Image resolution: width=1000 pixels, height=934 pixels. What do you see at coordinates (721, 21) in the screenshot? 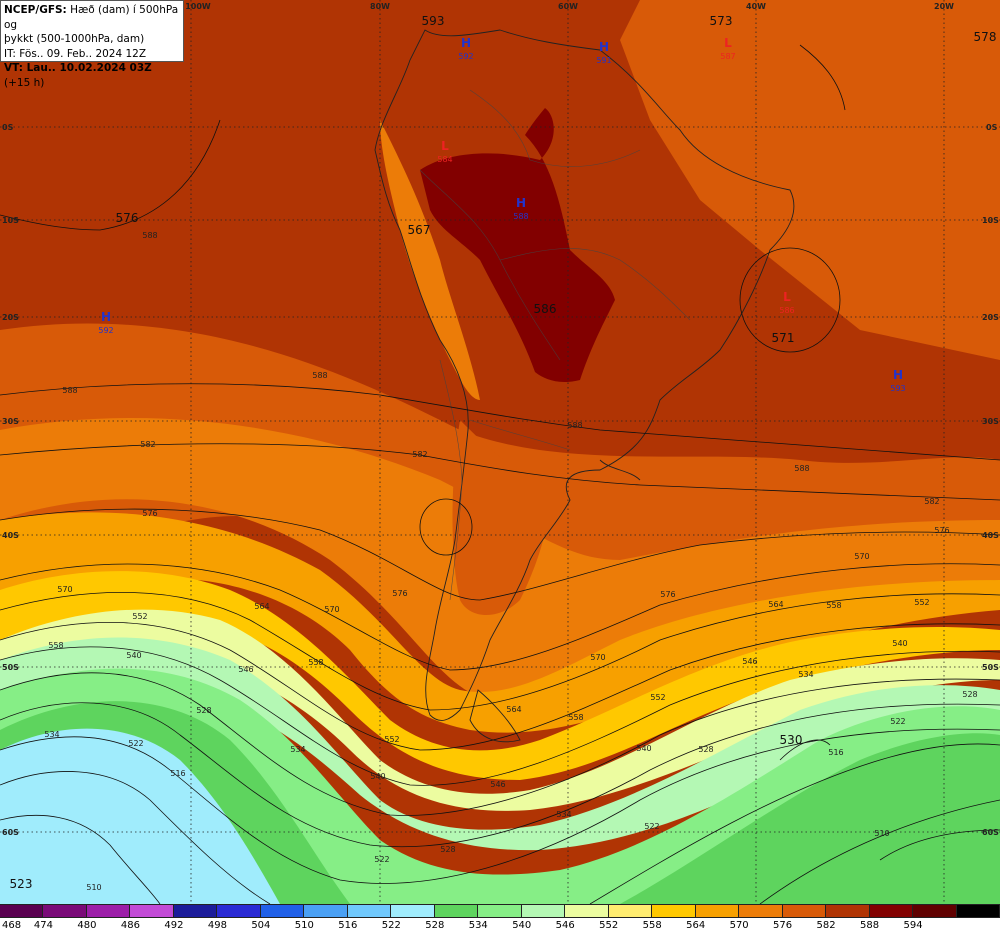
I see `svg-text: 573` at bounding box center [721, 21].